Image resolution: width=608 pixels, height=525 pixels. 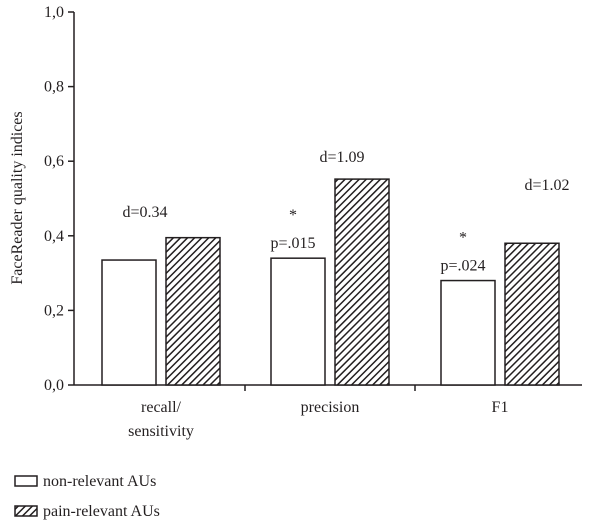 What do you see at coordinates (54, 385) in the screenshot?
I see `y-tick-label: 0,0` at bounding box center [54, 385].